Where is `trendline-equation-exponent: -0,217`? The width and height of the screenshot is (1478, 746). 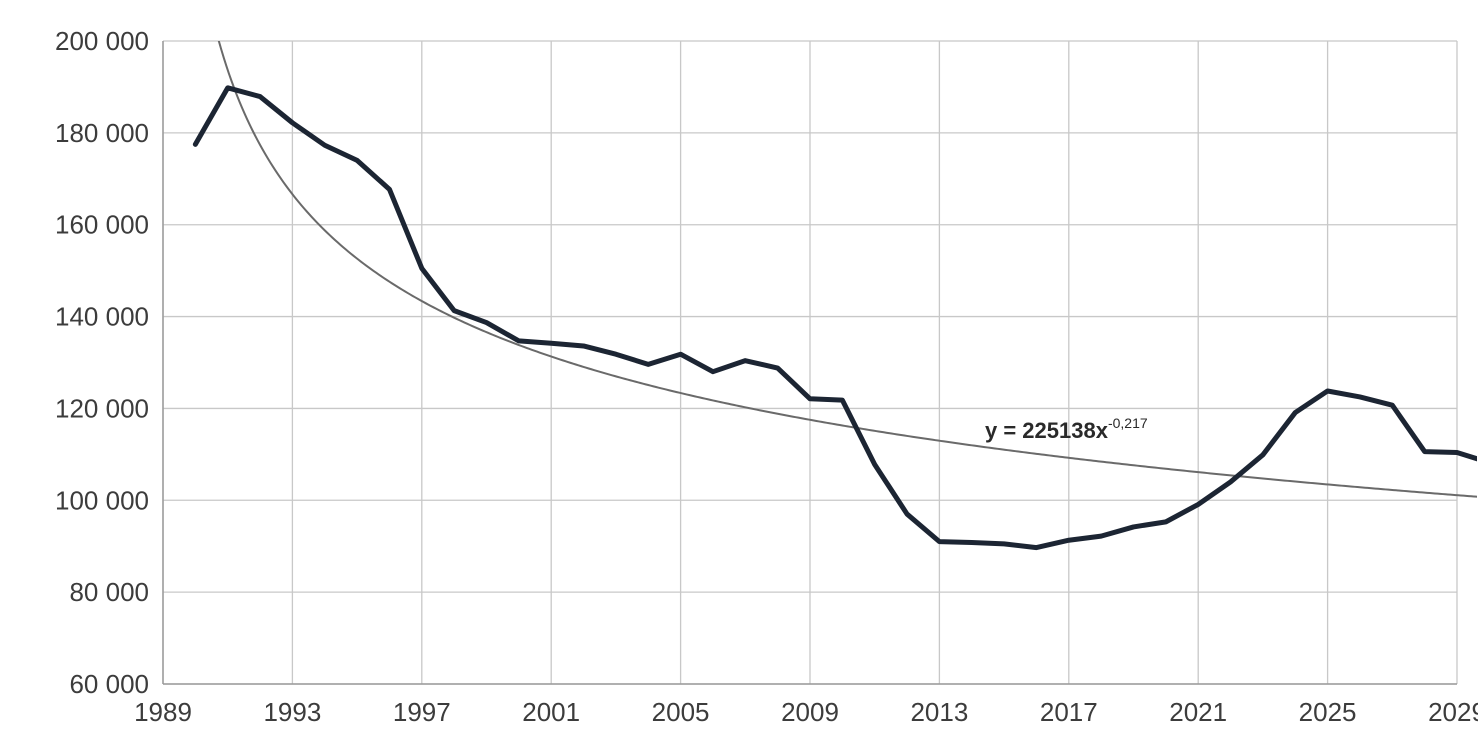
trendline-equation-exponent: -0,217 is located at coordinates (1128, 423).